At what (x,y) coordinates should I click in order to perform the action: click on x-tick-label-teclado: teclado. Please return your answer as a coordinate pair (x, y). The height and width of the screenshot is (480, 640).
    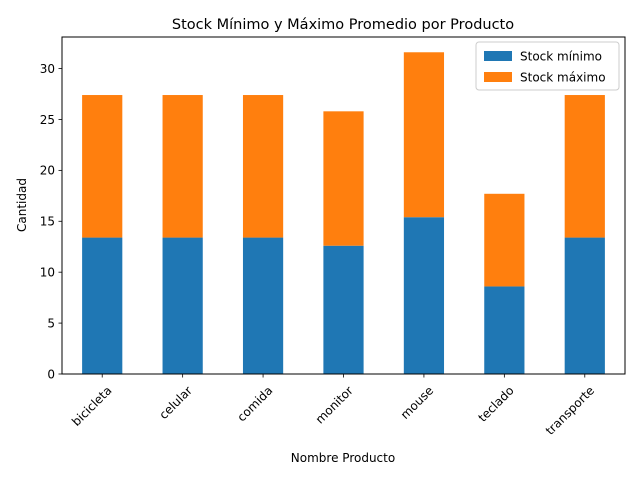
    Looking at the image, I should click on (495, 403).